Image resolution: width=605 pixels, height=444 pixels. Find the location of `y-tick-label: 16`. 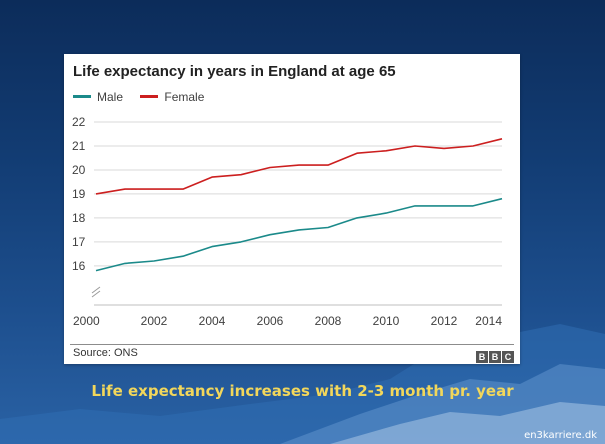

y-tick-label: 16 is located at coordinates (79, 266).